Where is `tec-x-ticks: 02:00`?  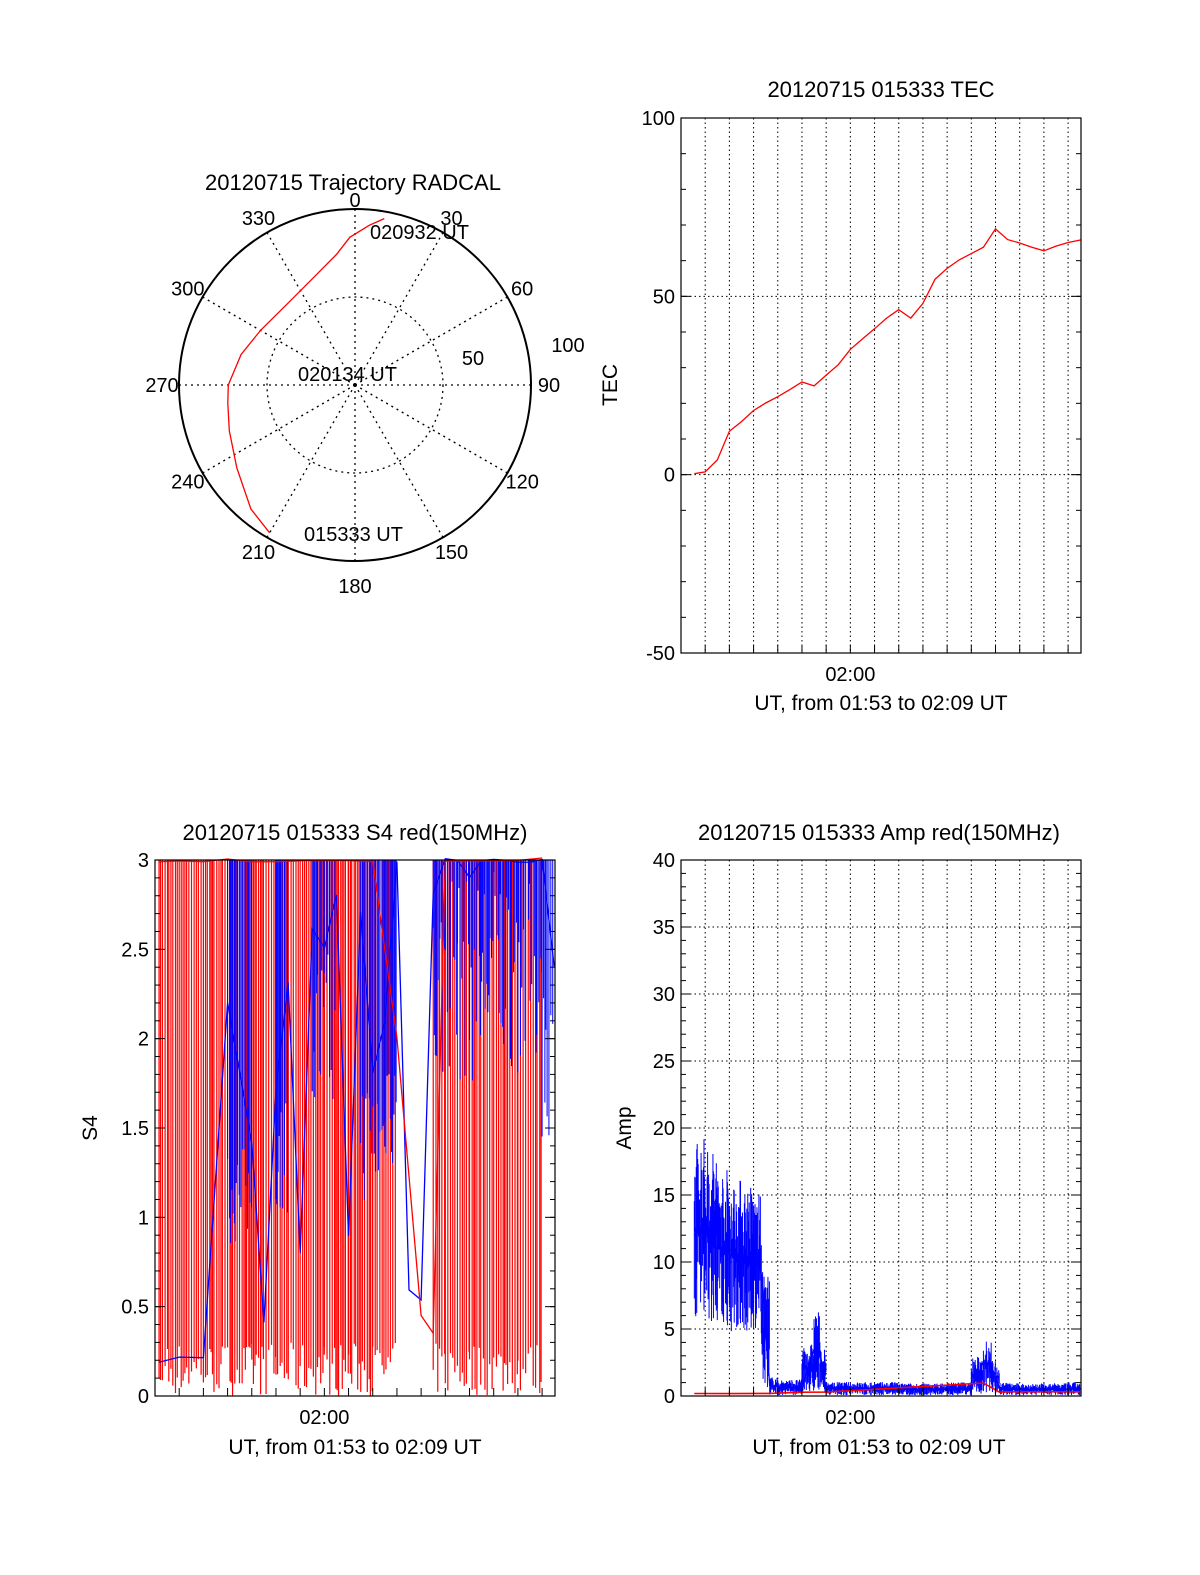 tec-x-ticks: 02:00 is located at coordinates (874, 665).